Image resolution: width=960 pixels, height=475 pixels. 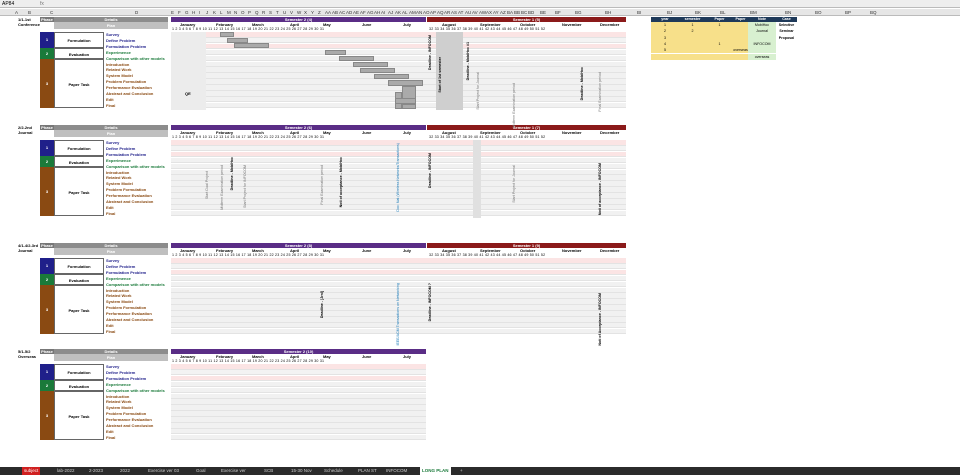 What do you see at coordinates (363, 12) in the screenshot?
I see `column-header: AF` at bounding box center [363, 12].